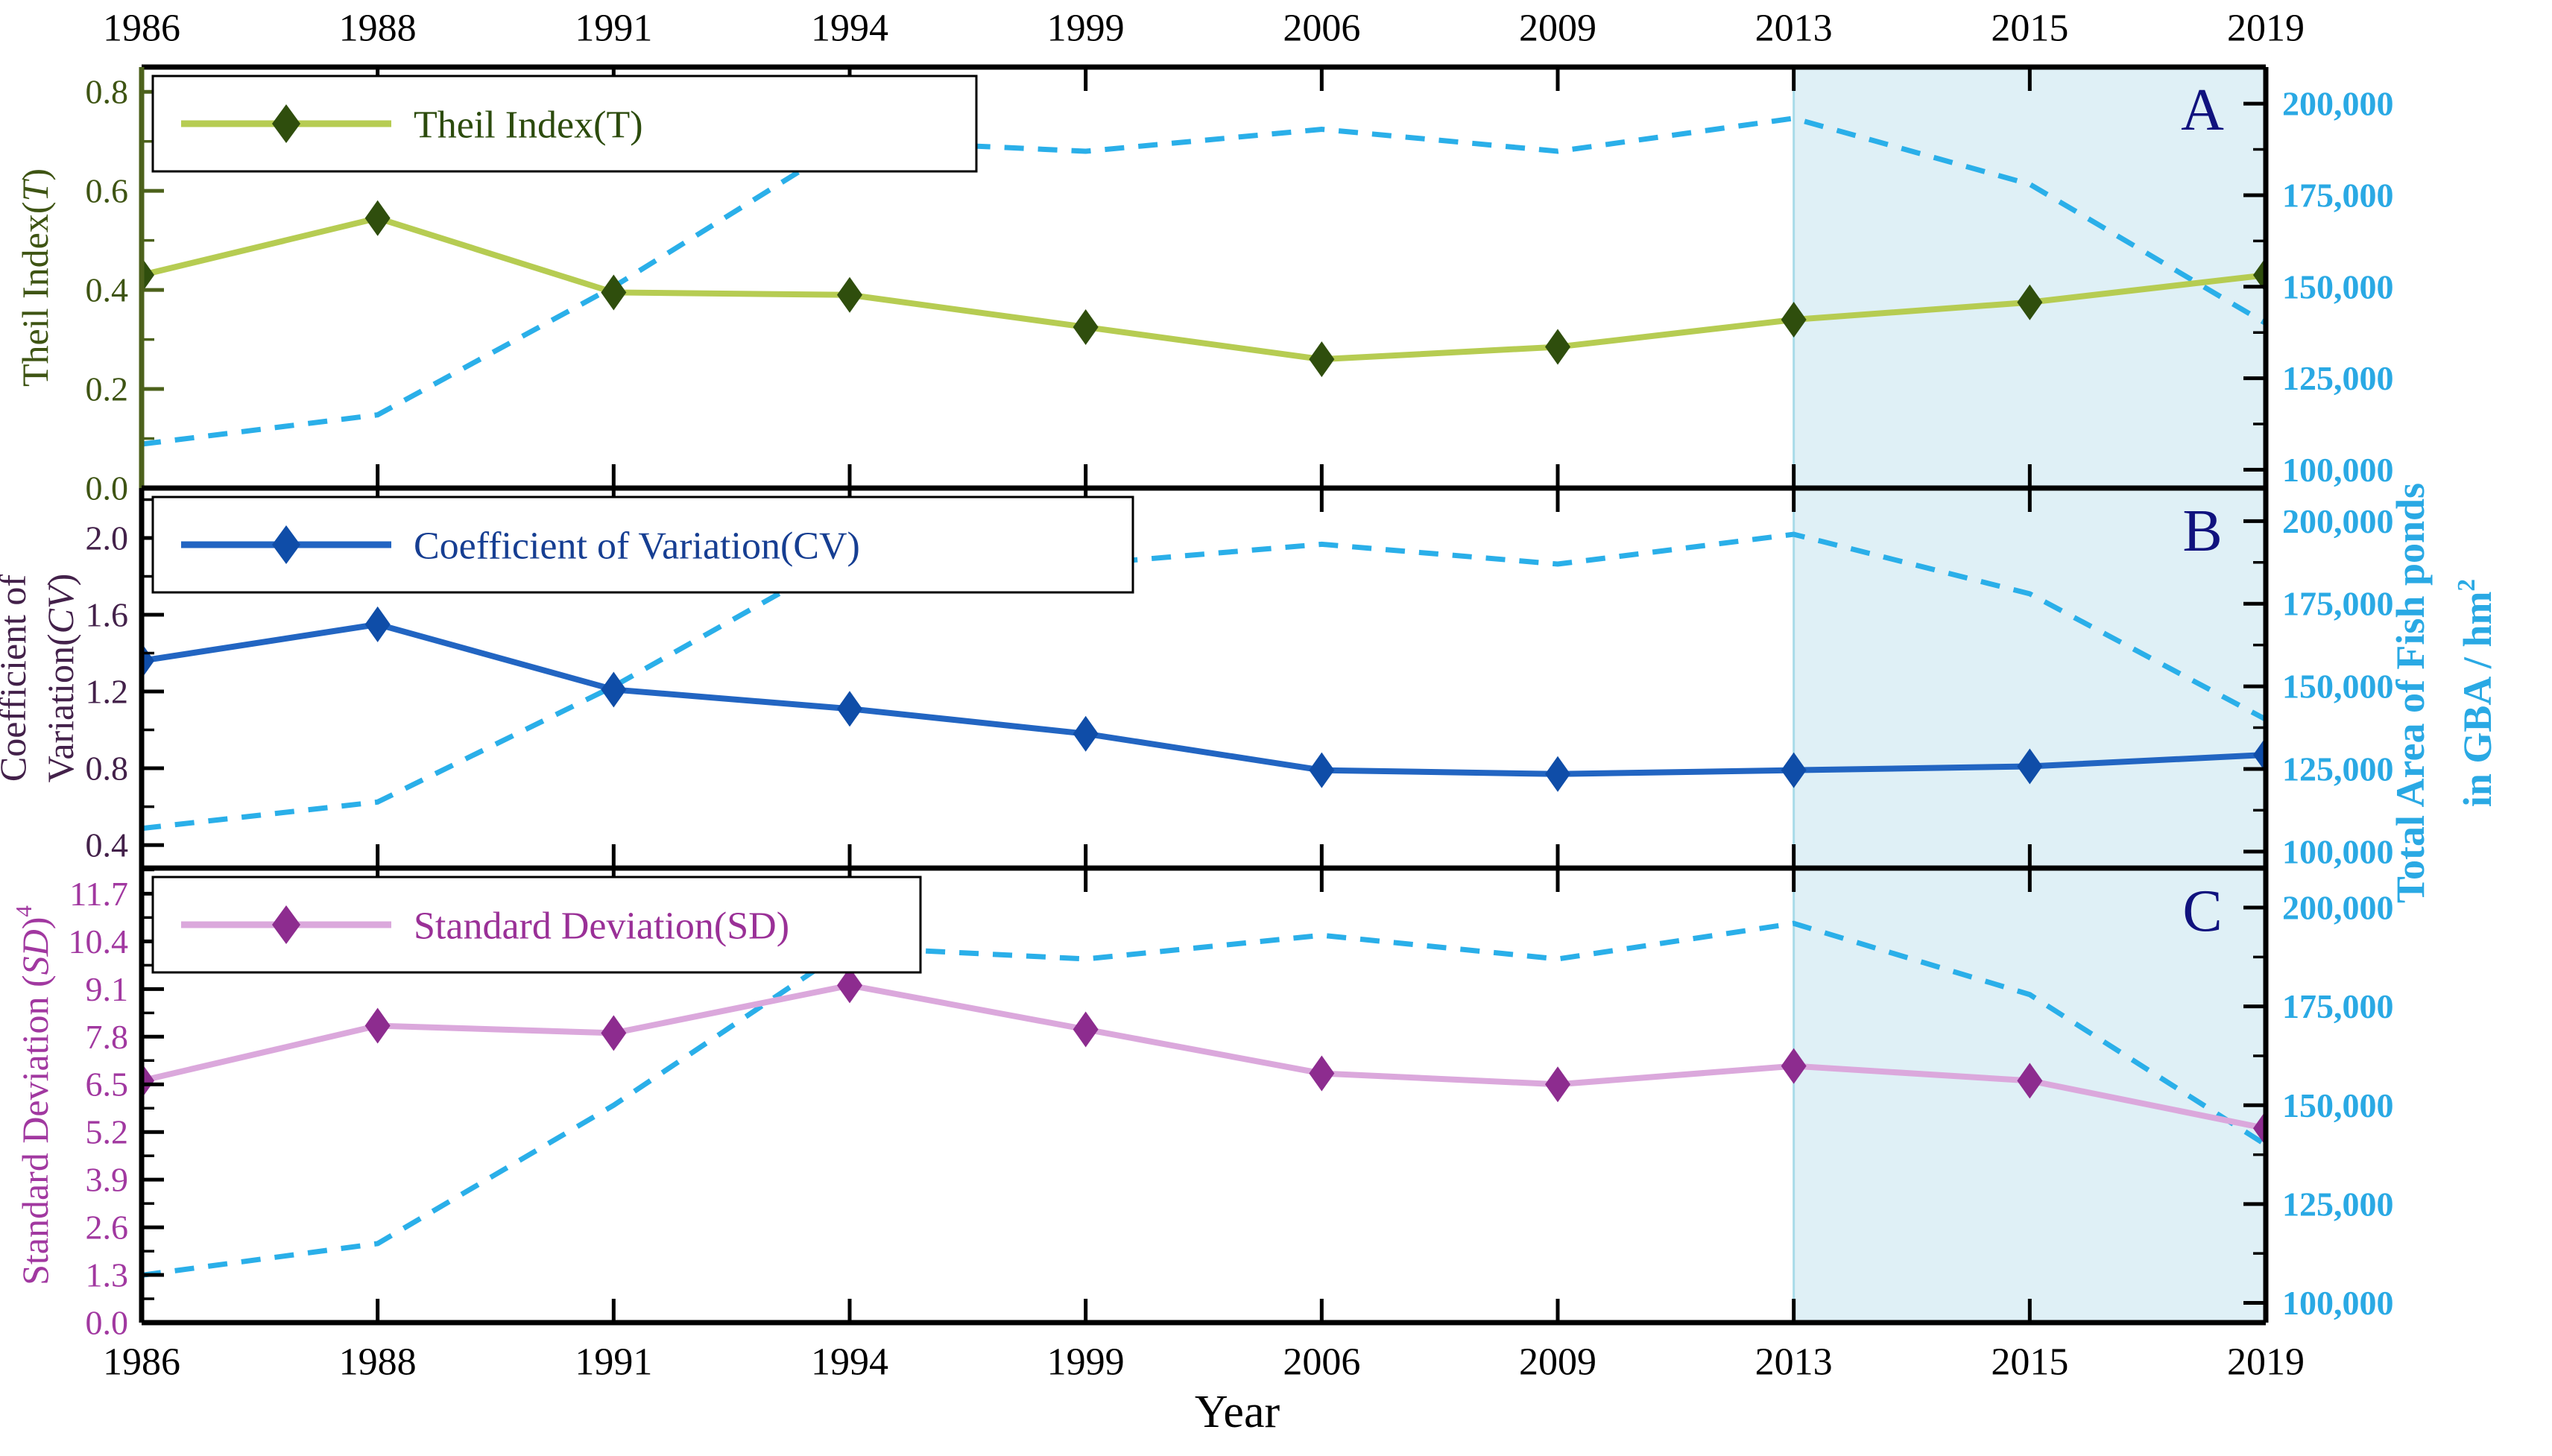  I want to click on sd-ytick-label: 1.3, so click(107, 1275).